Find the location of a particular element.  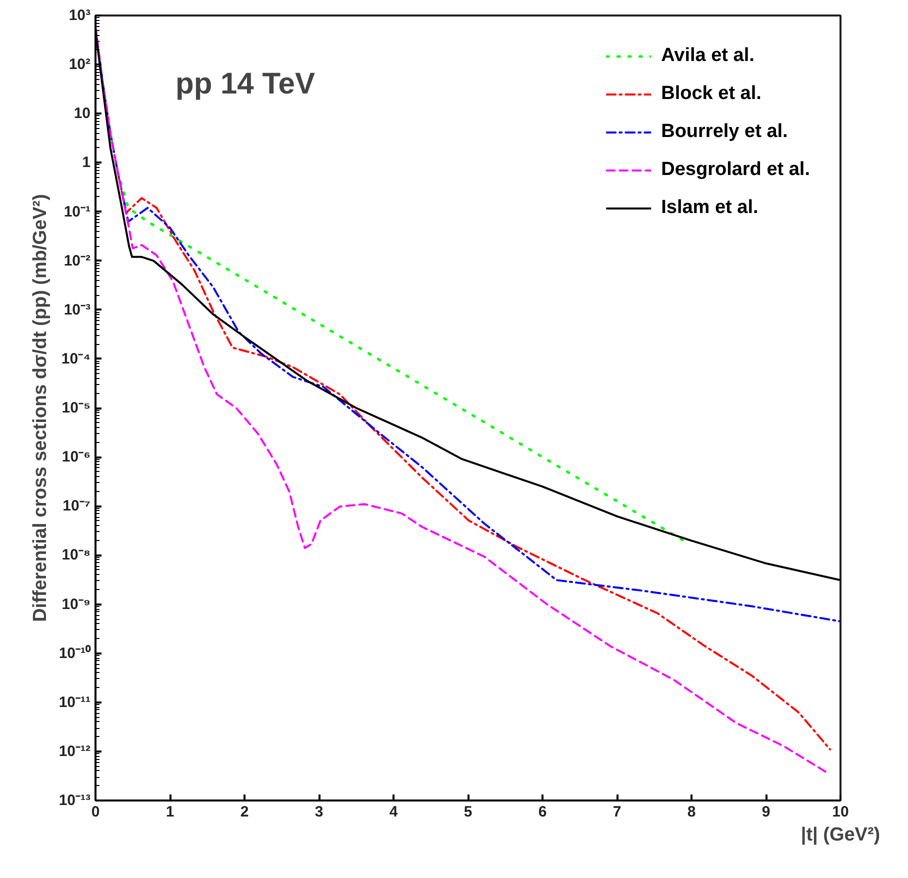

y-tick-label: 10⁻⁹ is located at coordinates (76, 604).